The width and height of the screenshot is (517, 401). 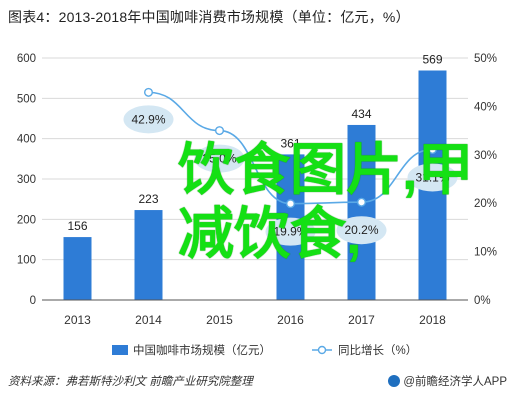 What do you see at coordinates (361, 114) in the screenshot?
I see `bar-value-label: 434` at bounding box center [361, 114].